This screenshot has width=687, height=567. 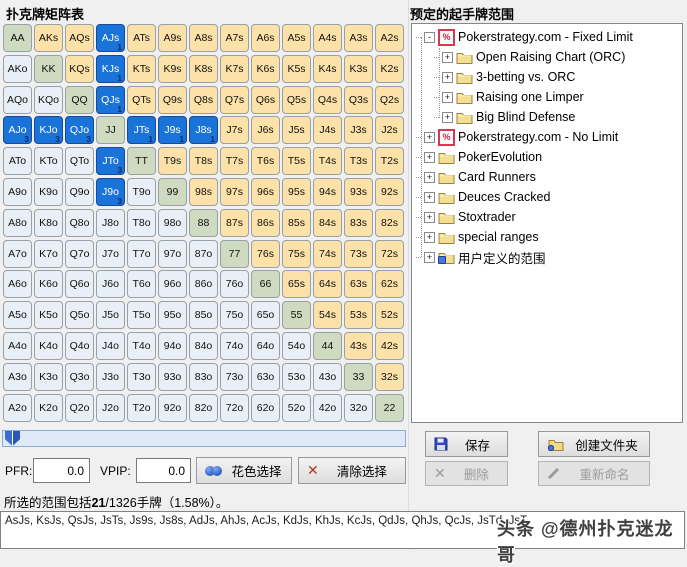 I want to click on hand-cell-A6o: A6o, so click(x=17, y=284).